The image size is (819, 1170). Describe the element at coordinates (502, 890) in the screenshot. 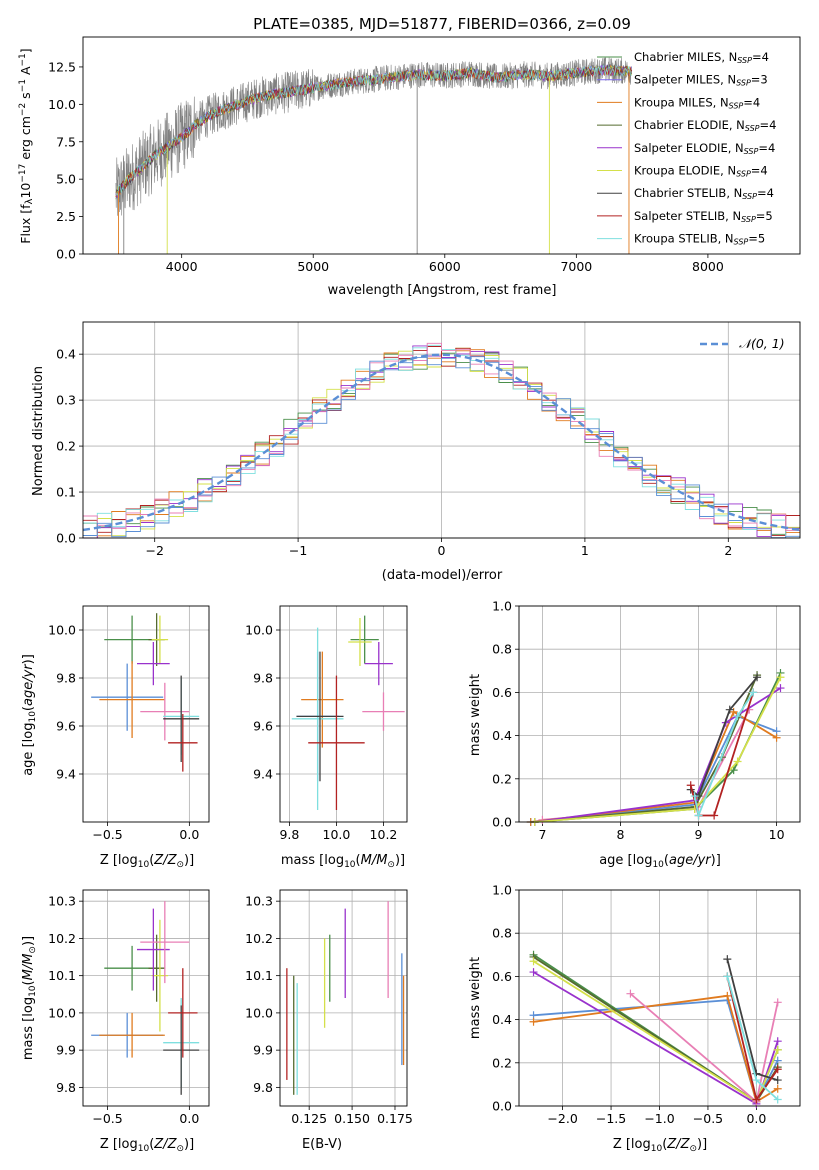

I see `y-tick-label: 1.0` at that location.